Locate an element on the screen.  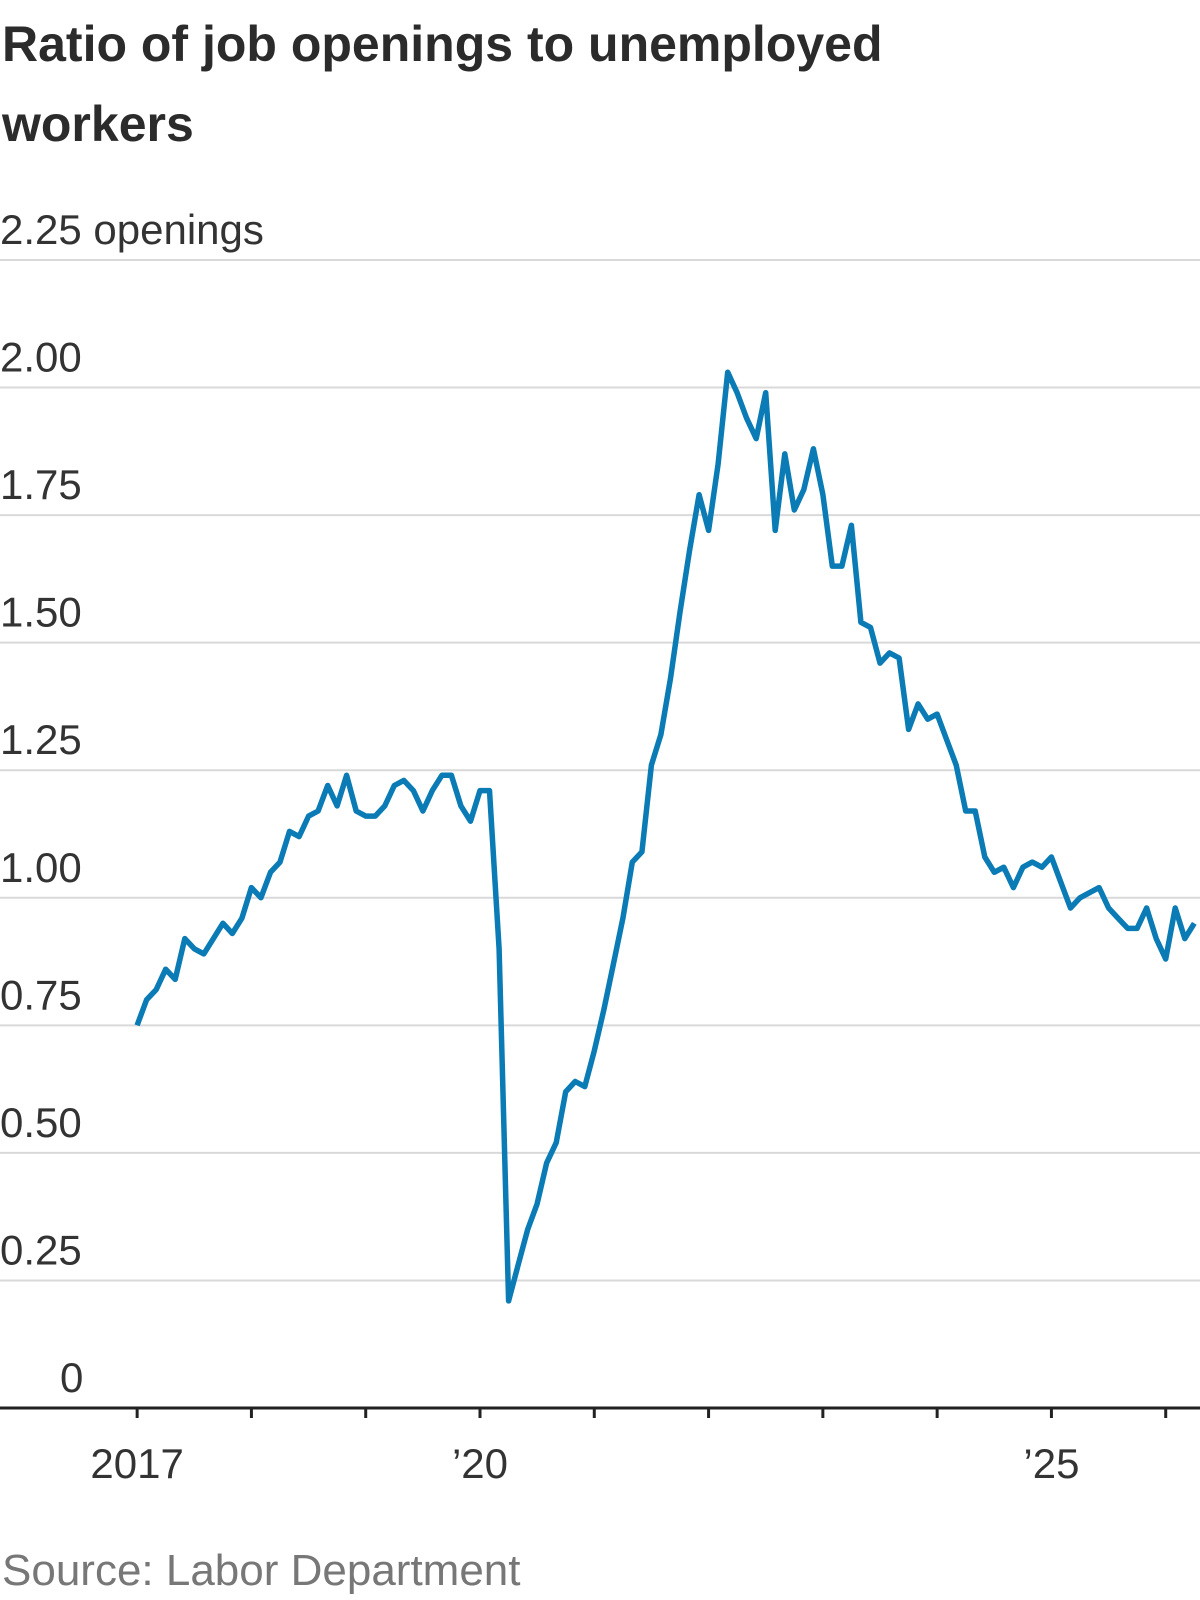
y-tick-label: 1.50 is located at coordinates (41, 612).